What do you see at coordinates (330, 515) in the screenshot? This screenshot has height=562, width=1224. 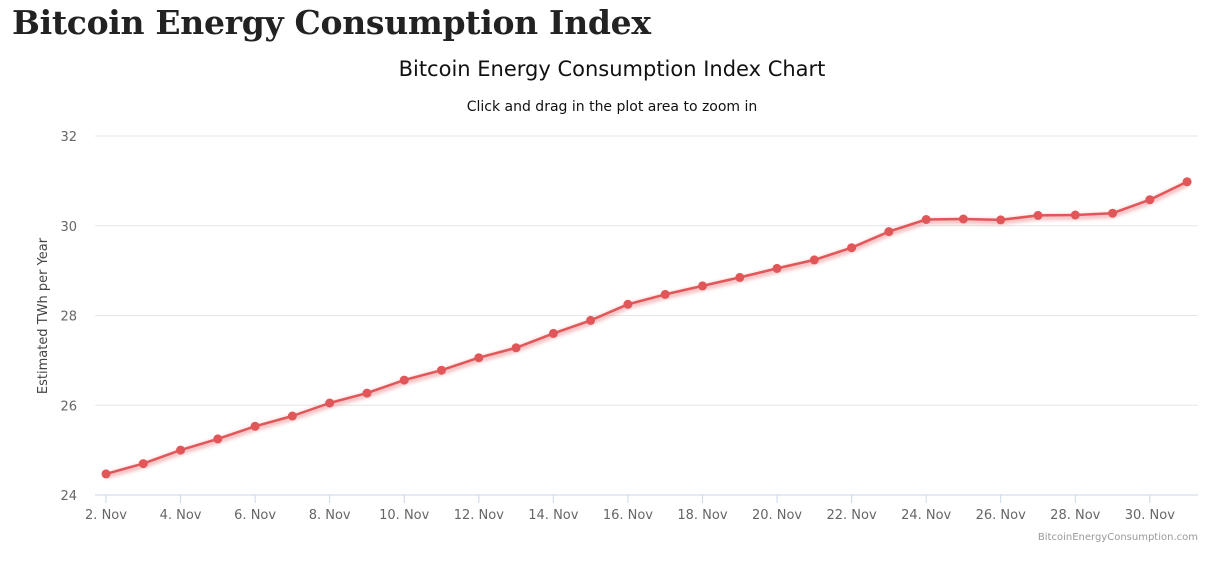 I see `x-tick-label: 8. Nov` at bounding box center [330, 515].